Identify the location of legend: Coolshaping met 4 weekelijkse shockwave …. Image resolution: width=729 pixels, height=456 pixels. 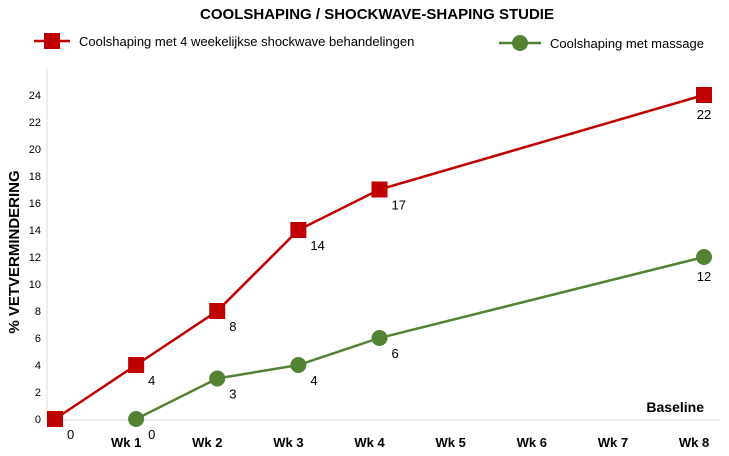
(369, 42).